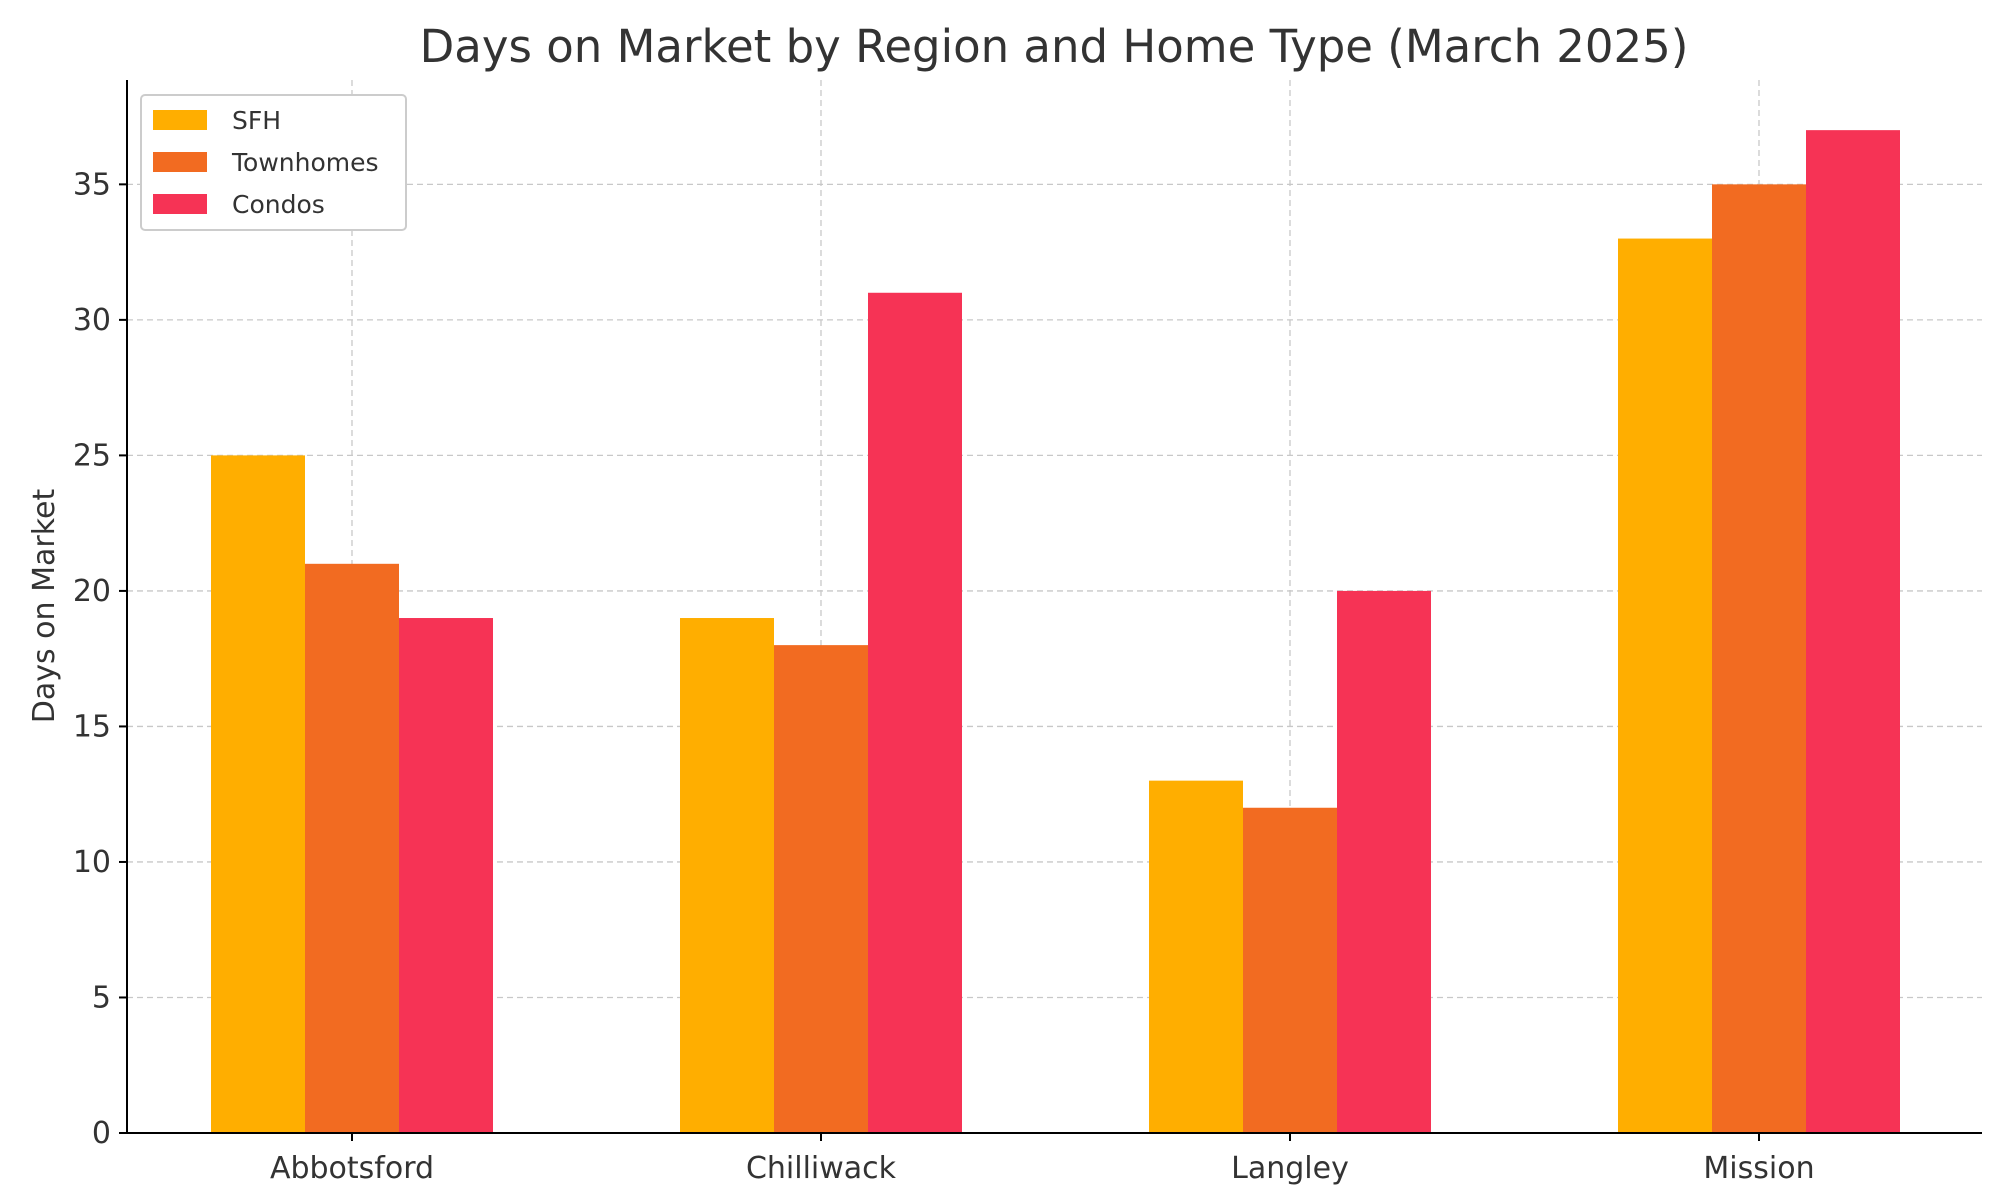 The width and height of the screenshot is (2000, 1200). I want to click on x-tick-label: Langley, so click(1290, 1168).